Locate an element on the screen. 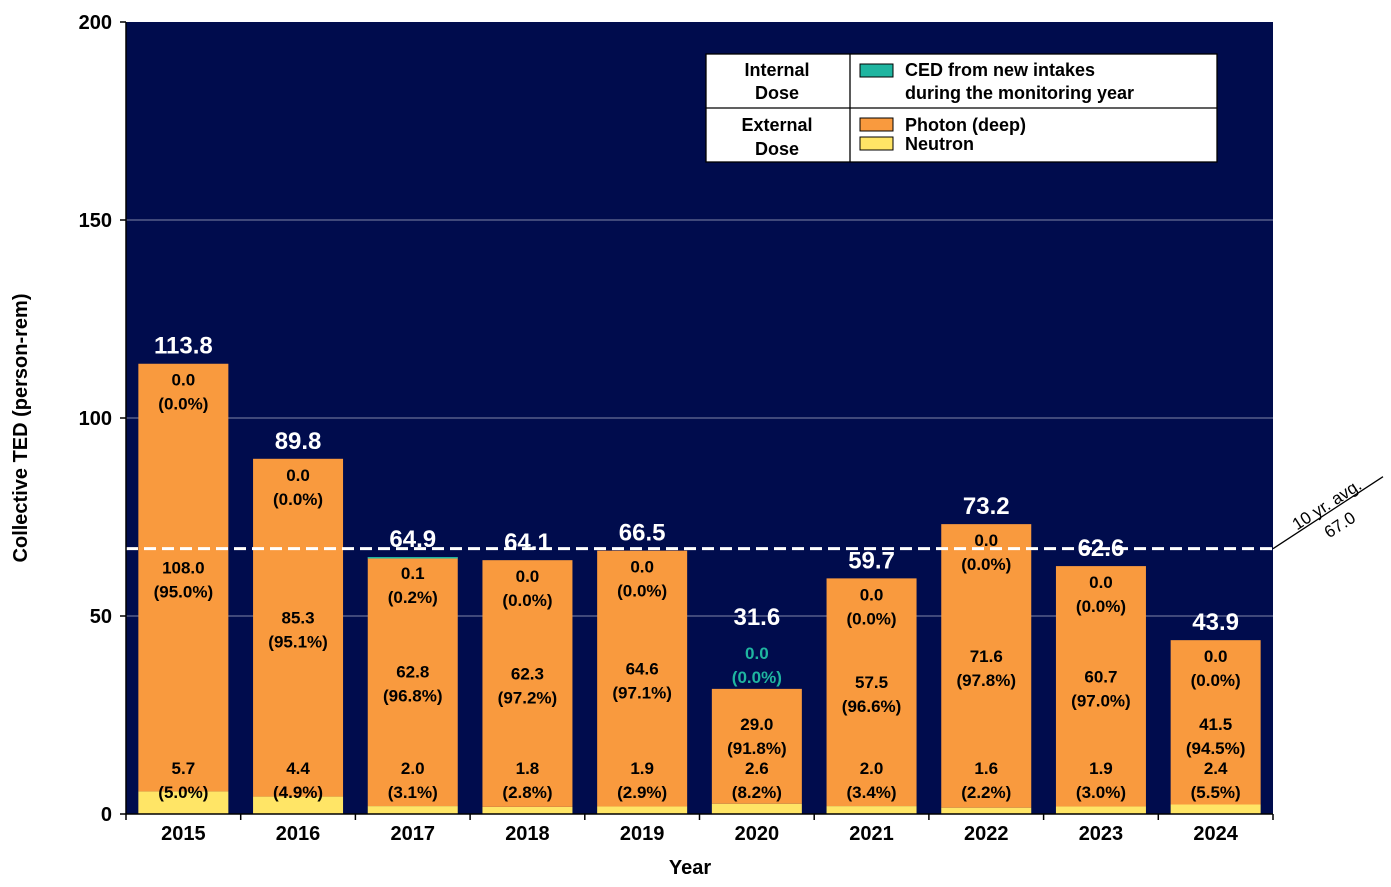 Image resolution: width=1391 pixels, height=887 pixels. y-axis-title: Collective TED (person-rem) is located at coordinates (21, 428).